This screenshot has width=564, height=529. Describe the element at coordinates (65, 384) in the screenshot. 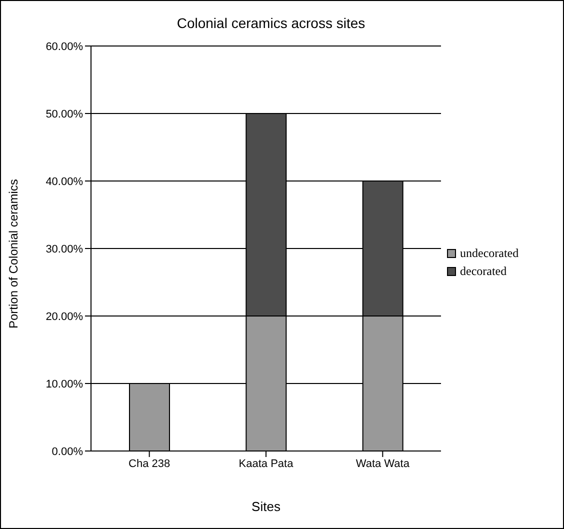

I see `y-tick-label: 10.00%` at that location.